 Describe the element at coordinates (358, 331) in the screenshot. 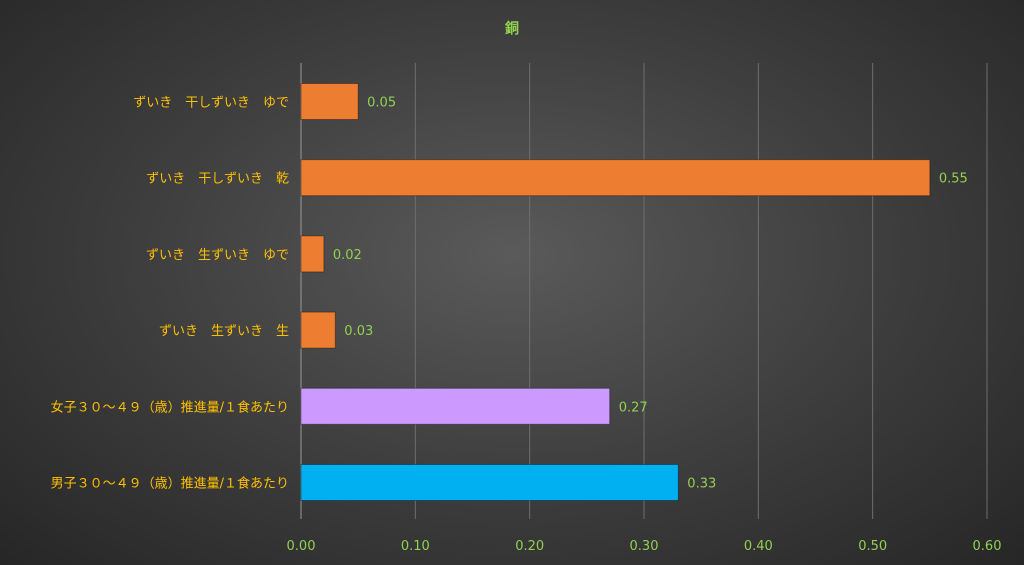

I see `data-label: 0.03` at that location.